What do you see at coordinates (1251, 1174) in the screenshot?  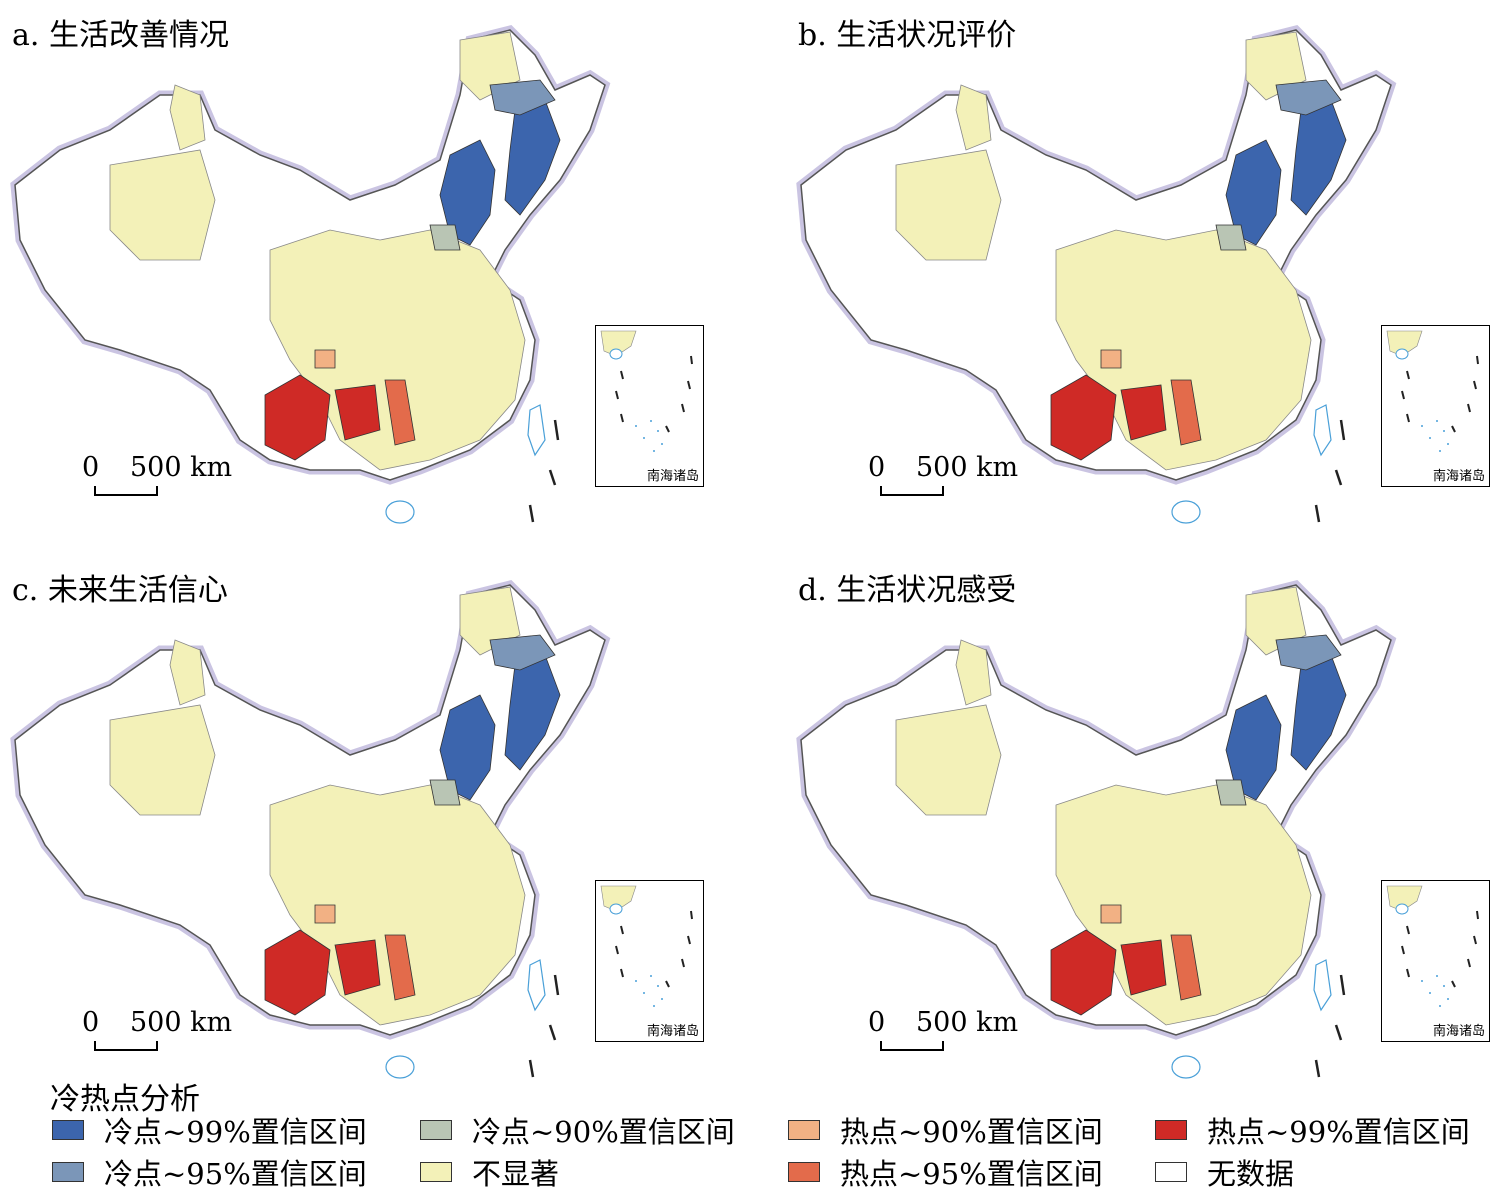 I see `legend-label: 无数据` at bounding box center [1251, 1174].